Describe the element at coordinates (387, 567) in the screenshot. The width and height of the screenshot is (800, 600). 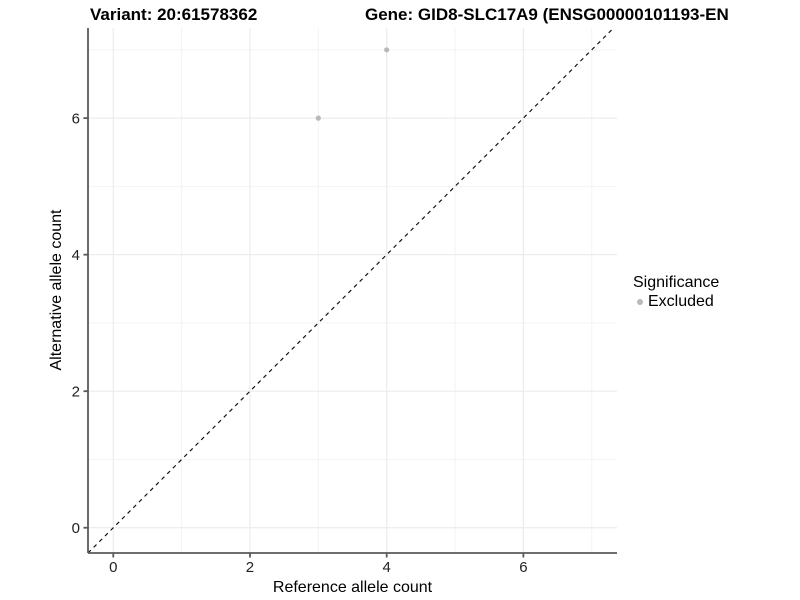
I see `x-tick-label: 4` at that location.